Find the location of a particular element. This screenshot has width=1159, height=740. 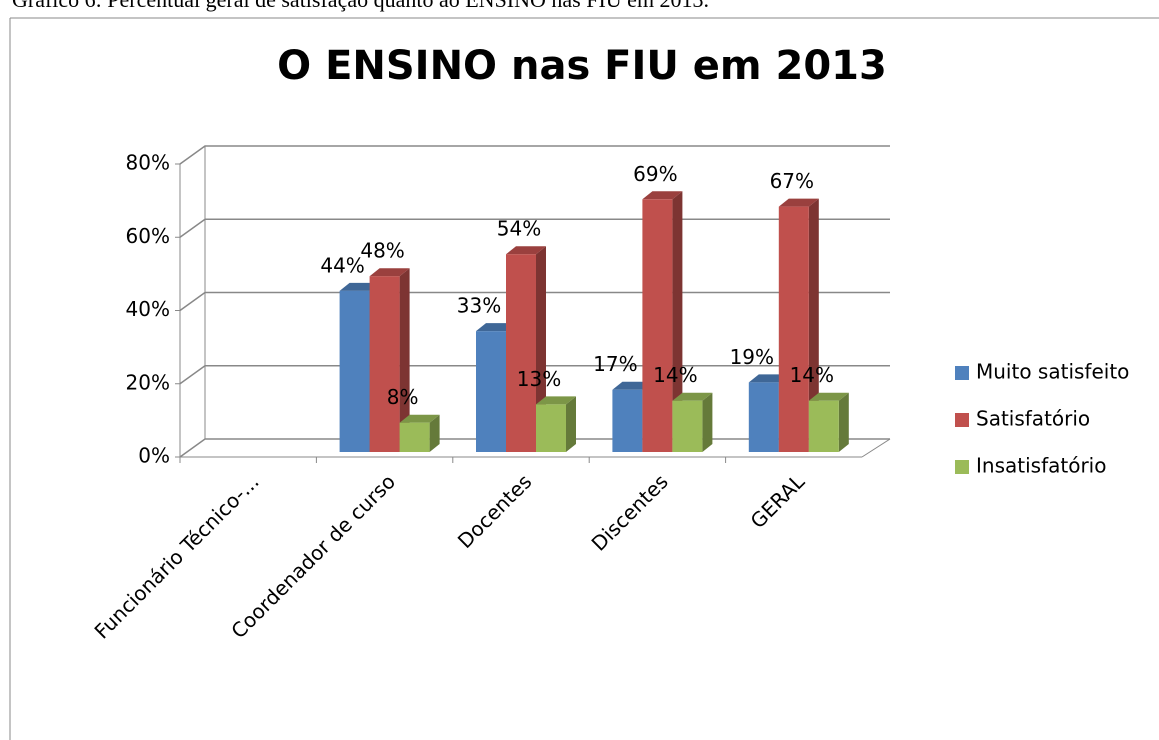

data-label: 48% is located at coordinates (382, 251).